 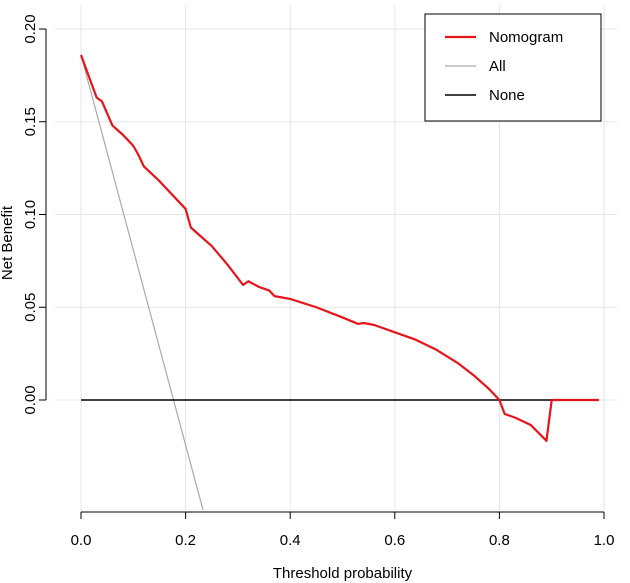 What do you see at coordinates (8, 242) in the screenshot?
I see `y-axis-title: Net Benefit` at bounding box center [8, 242].